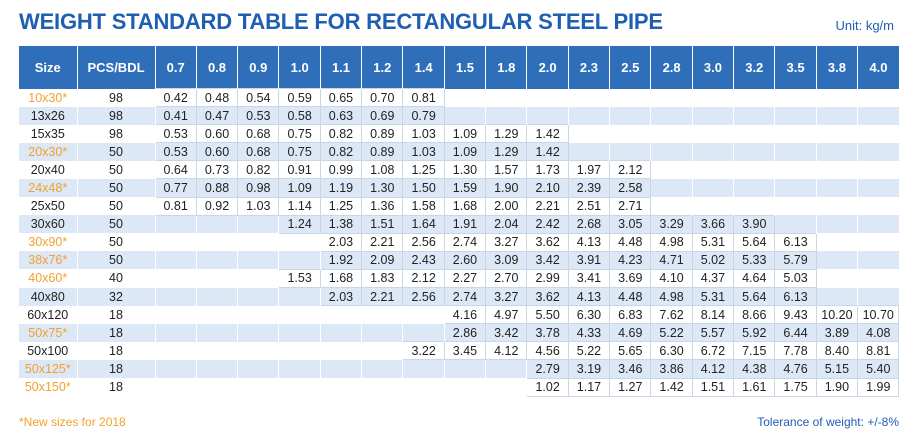  I want to click on size-cell: 50x100, so click(48, 350).